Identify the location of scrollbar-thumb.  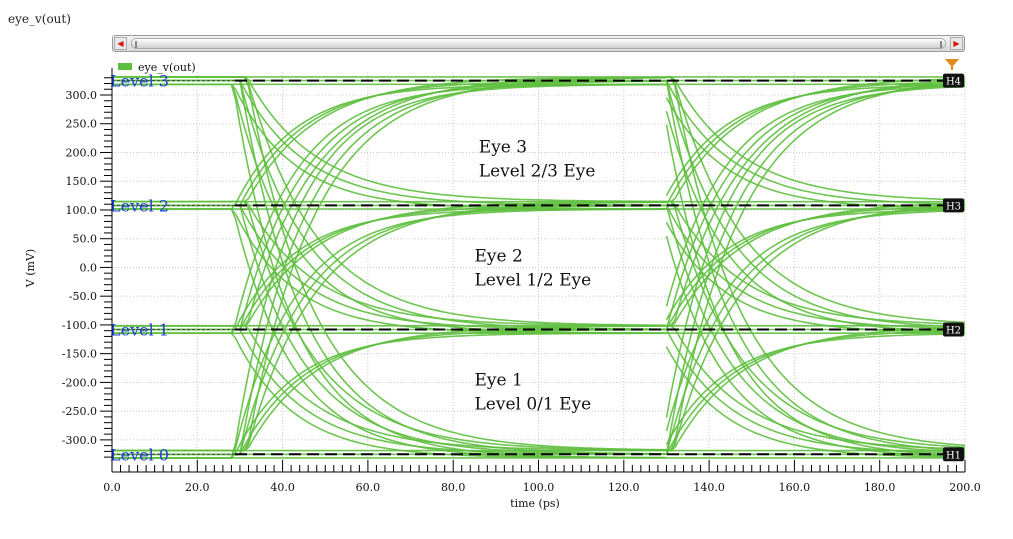
(538, 43).